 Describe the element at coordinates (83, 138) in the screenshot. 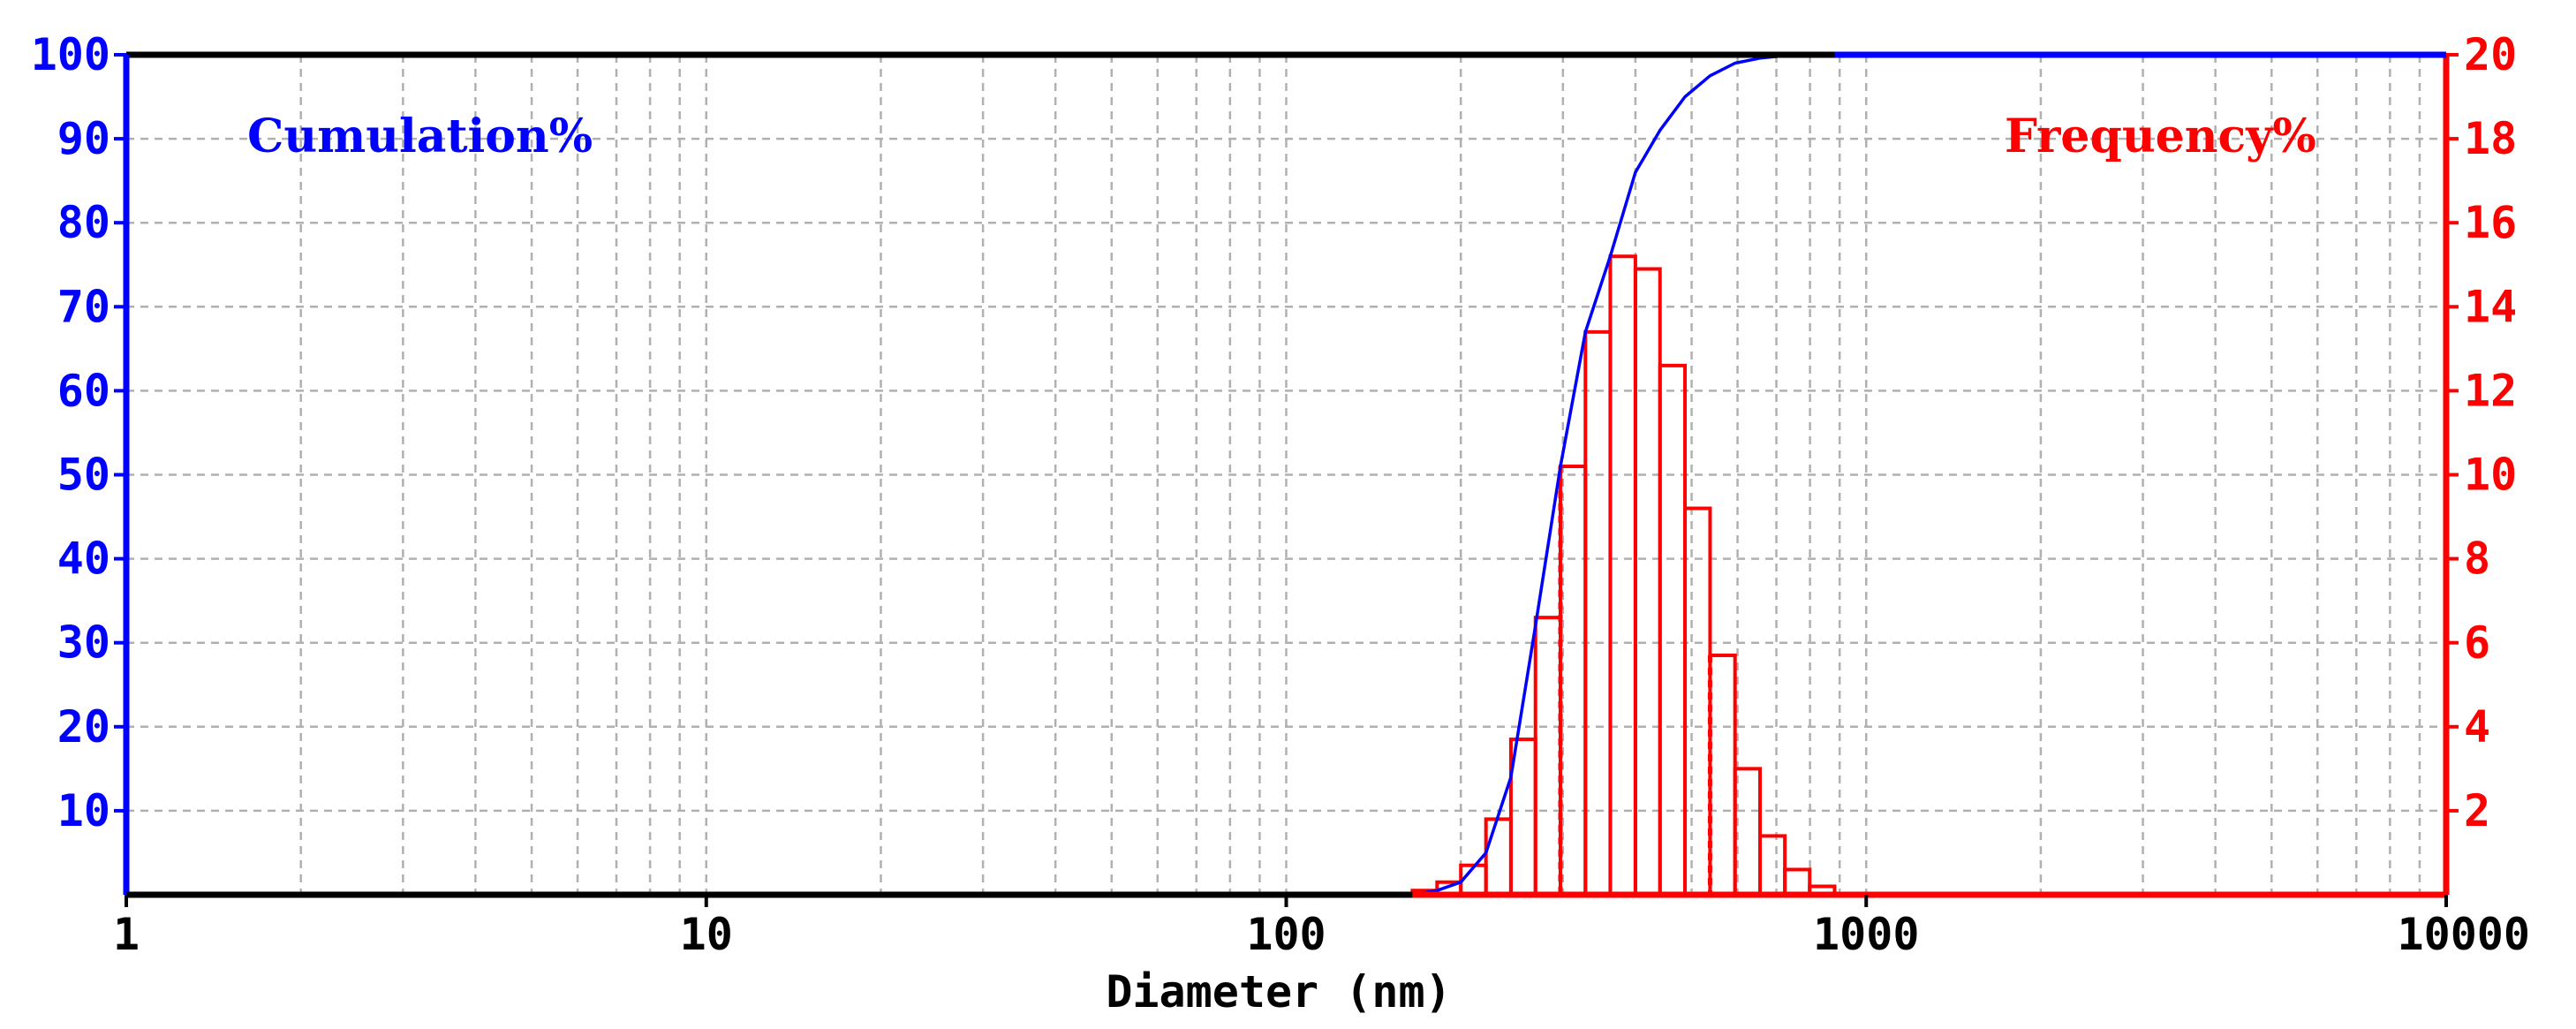

I see `left-tick-label: 90` at that location.